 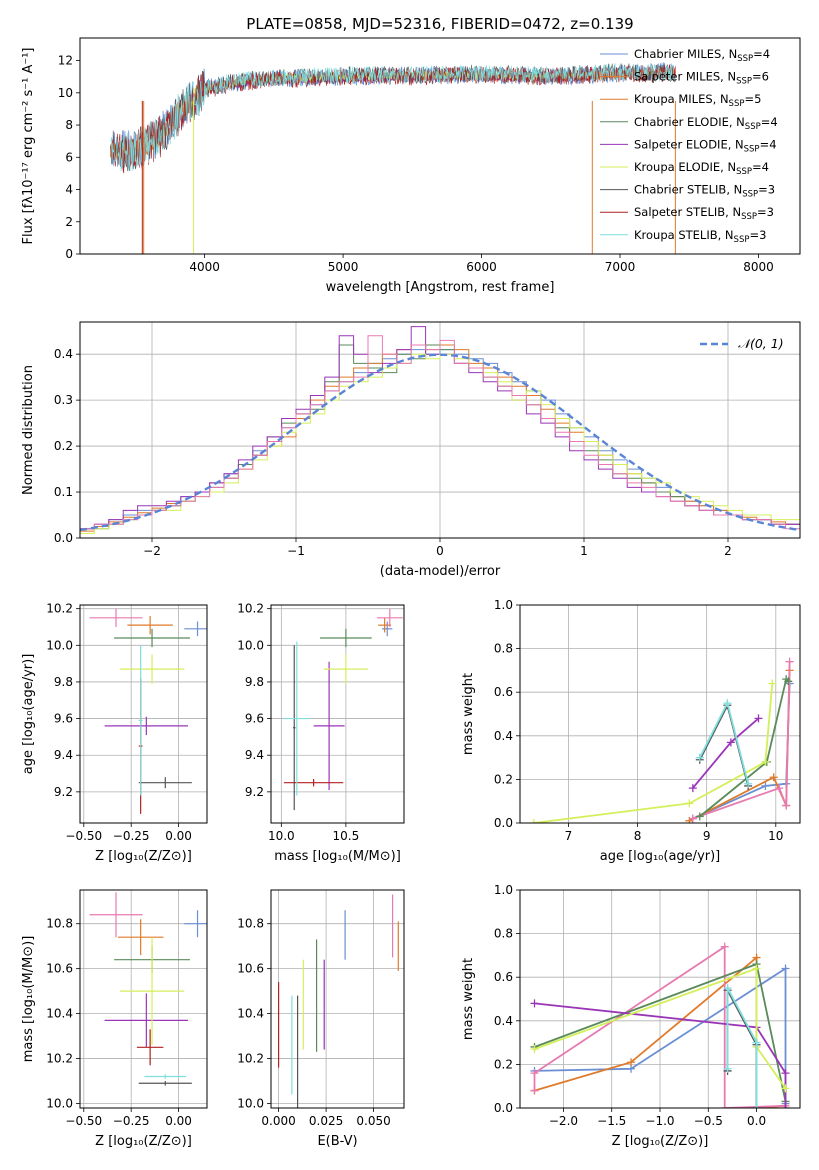 I want to click on y-tick-label: 10.0, so click(x=59, y=645).